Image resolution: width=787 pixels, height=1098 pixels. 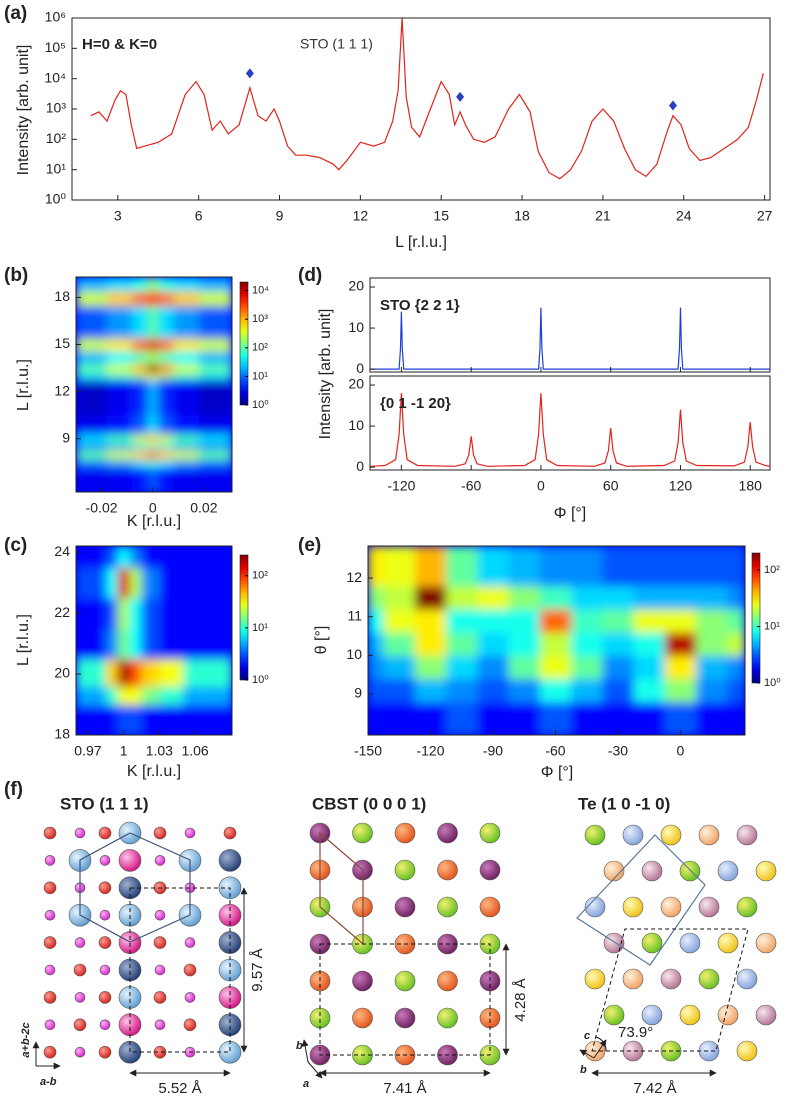 What do you see at coordinates (541, 486) in the screenshot?
I see `x-tick-label: 0` at bounding box center [541, 486].